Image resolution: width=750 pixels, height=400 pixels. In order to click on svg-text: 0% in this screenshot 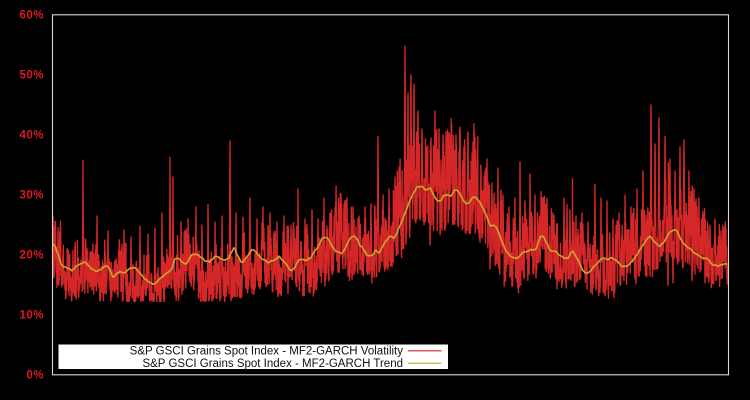, I will do `click(35, 376)`.